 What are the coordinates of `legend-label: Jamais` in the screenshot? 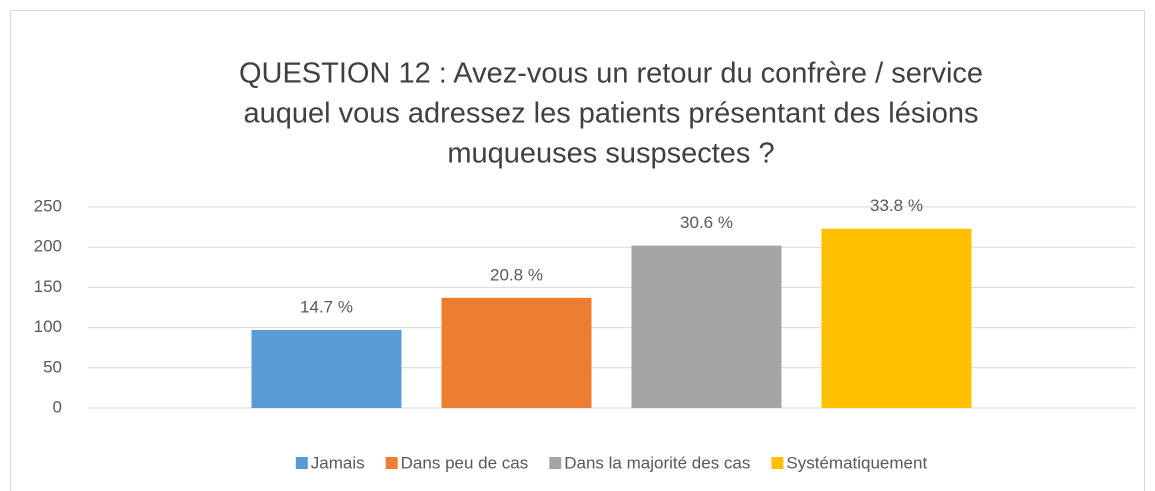 It's located at (338, 462).